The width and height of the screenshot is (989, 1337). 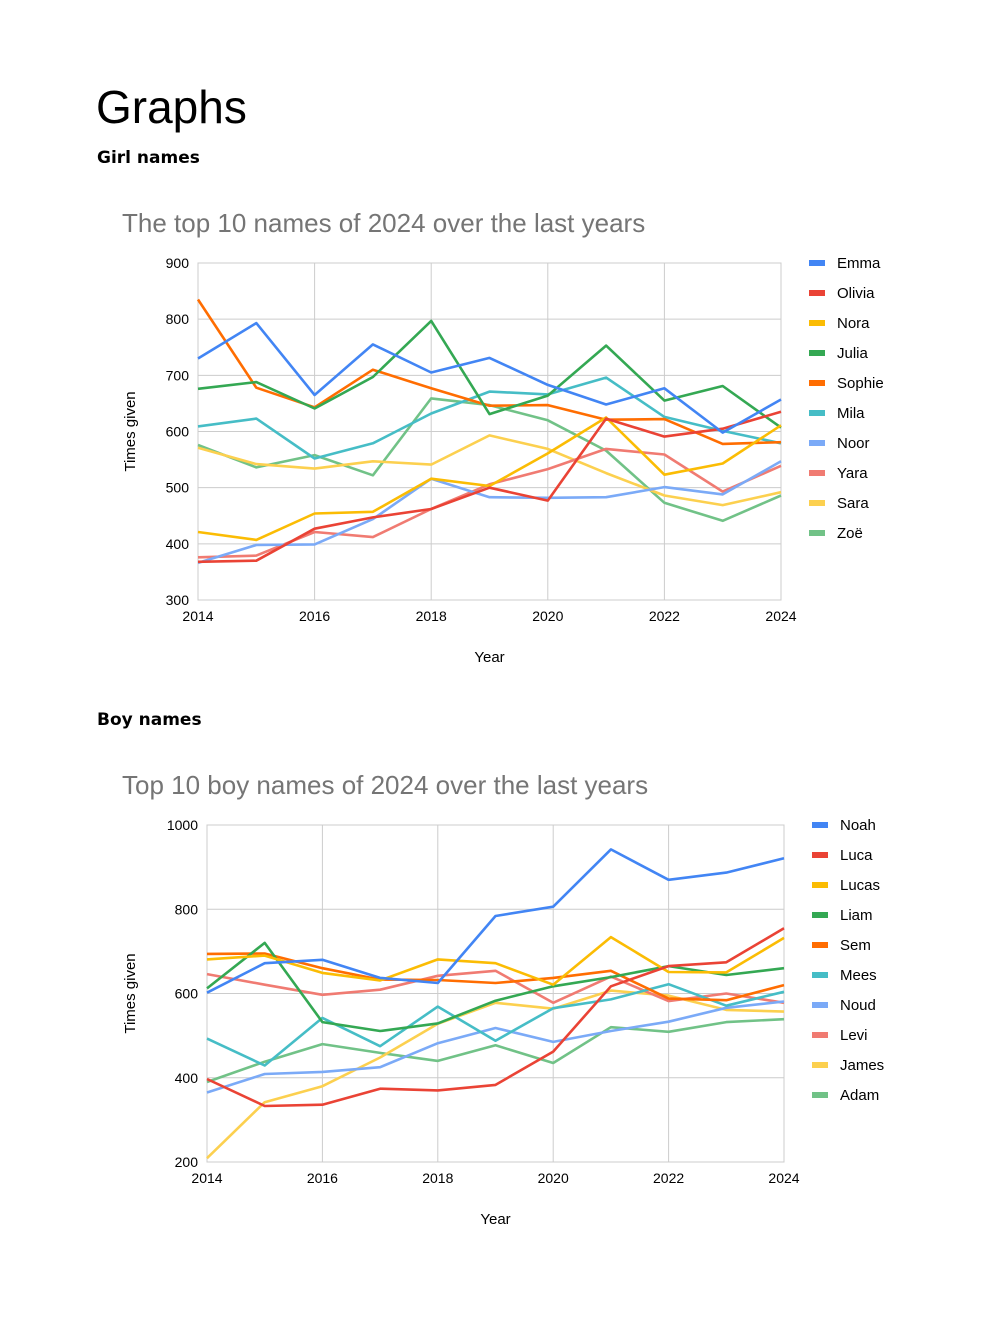 I want to click on series-line-mila, so click(x=489, y=418).